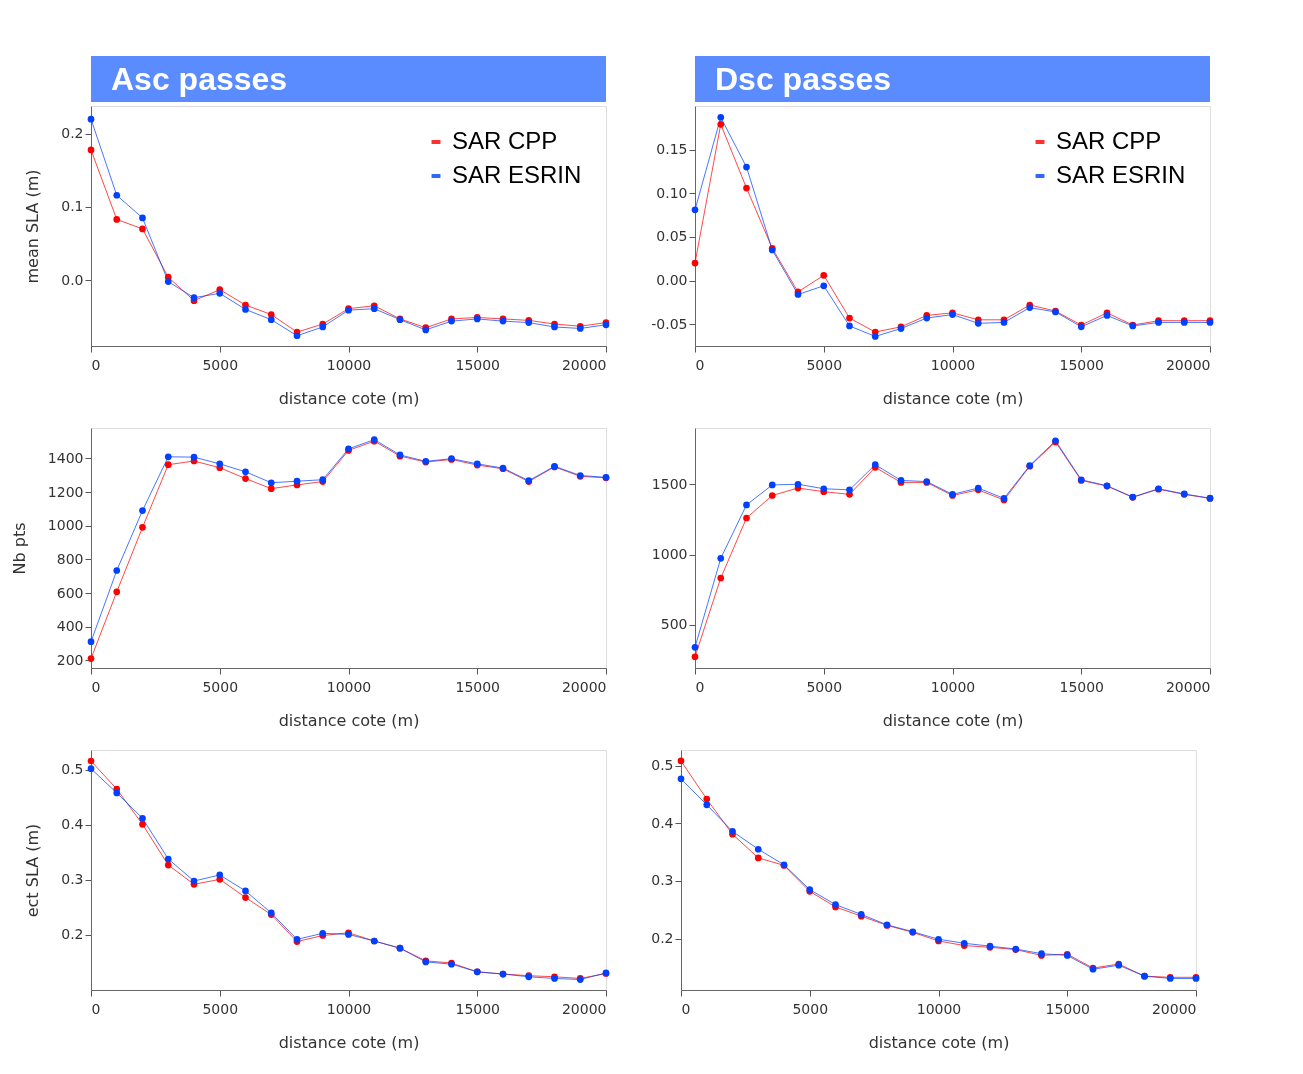 Image resolution: width=1303 pixels, height=1074 pixels. I want to click on y-tick-label: 1200, so click(65, 491).